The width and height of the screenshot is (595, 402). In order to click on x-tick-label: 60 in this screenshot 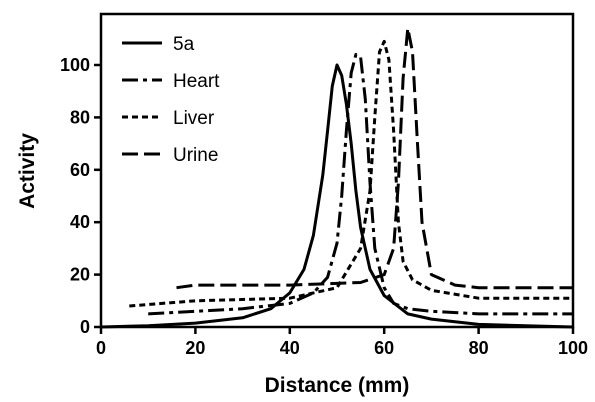, I will do `click(384, 348)`.